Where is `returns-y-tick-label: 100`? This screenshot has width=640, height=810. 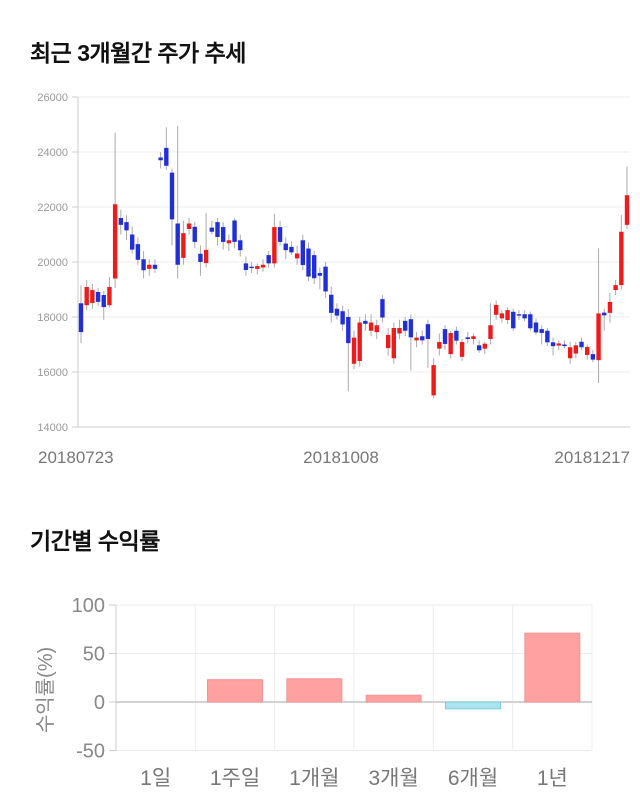 returns-y-tick-label: 100 is located at coordinates (88, 606).